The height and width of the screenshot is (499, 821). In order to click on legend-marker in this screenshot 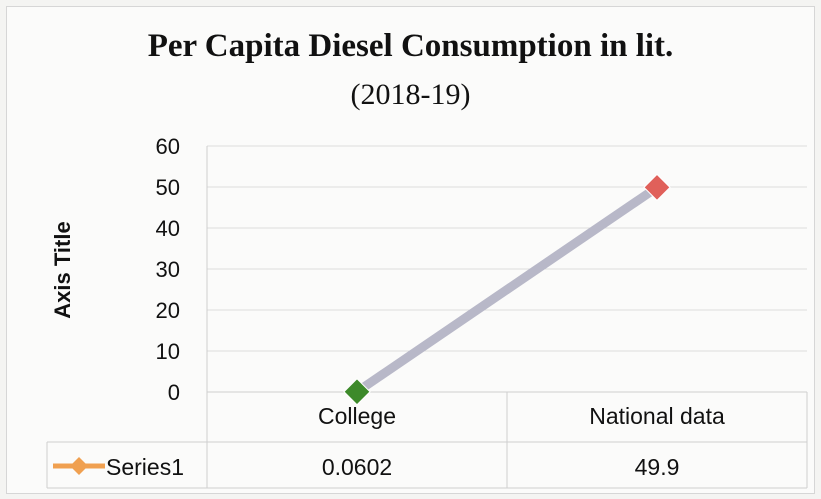, I will do `click(79, 466)`.